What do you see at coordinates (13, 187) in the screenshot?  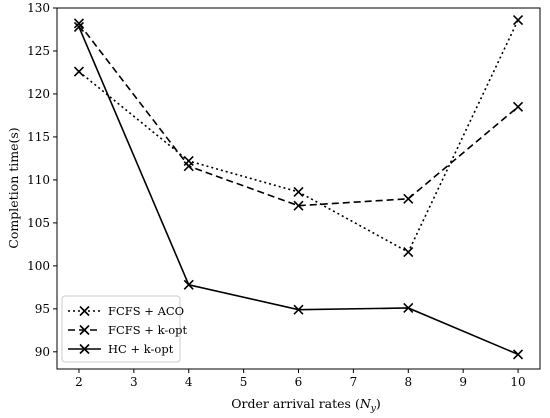 I see `y-axis-label: Completion time(s)` at bounding box center [13, 187].